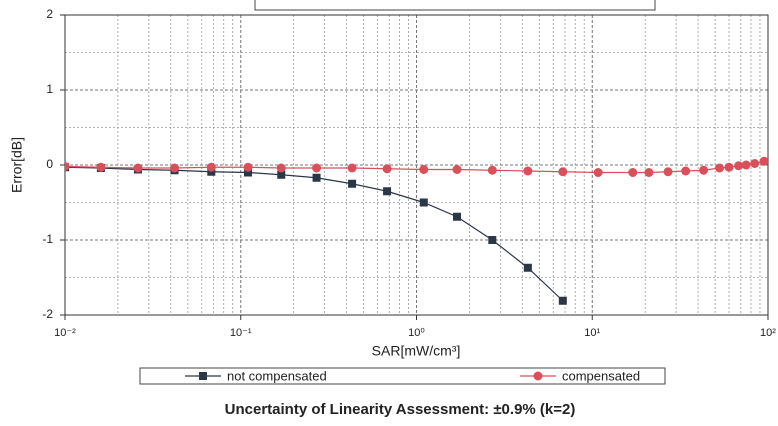 This screenshot has height=426, width=778. What do you see at coordinates (768, 333) in the screenshot?
I see `x-tick-label: 10²` at bounding box center [768, 333].